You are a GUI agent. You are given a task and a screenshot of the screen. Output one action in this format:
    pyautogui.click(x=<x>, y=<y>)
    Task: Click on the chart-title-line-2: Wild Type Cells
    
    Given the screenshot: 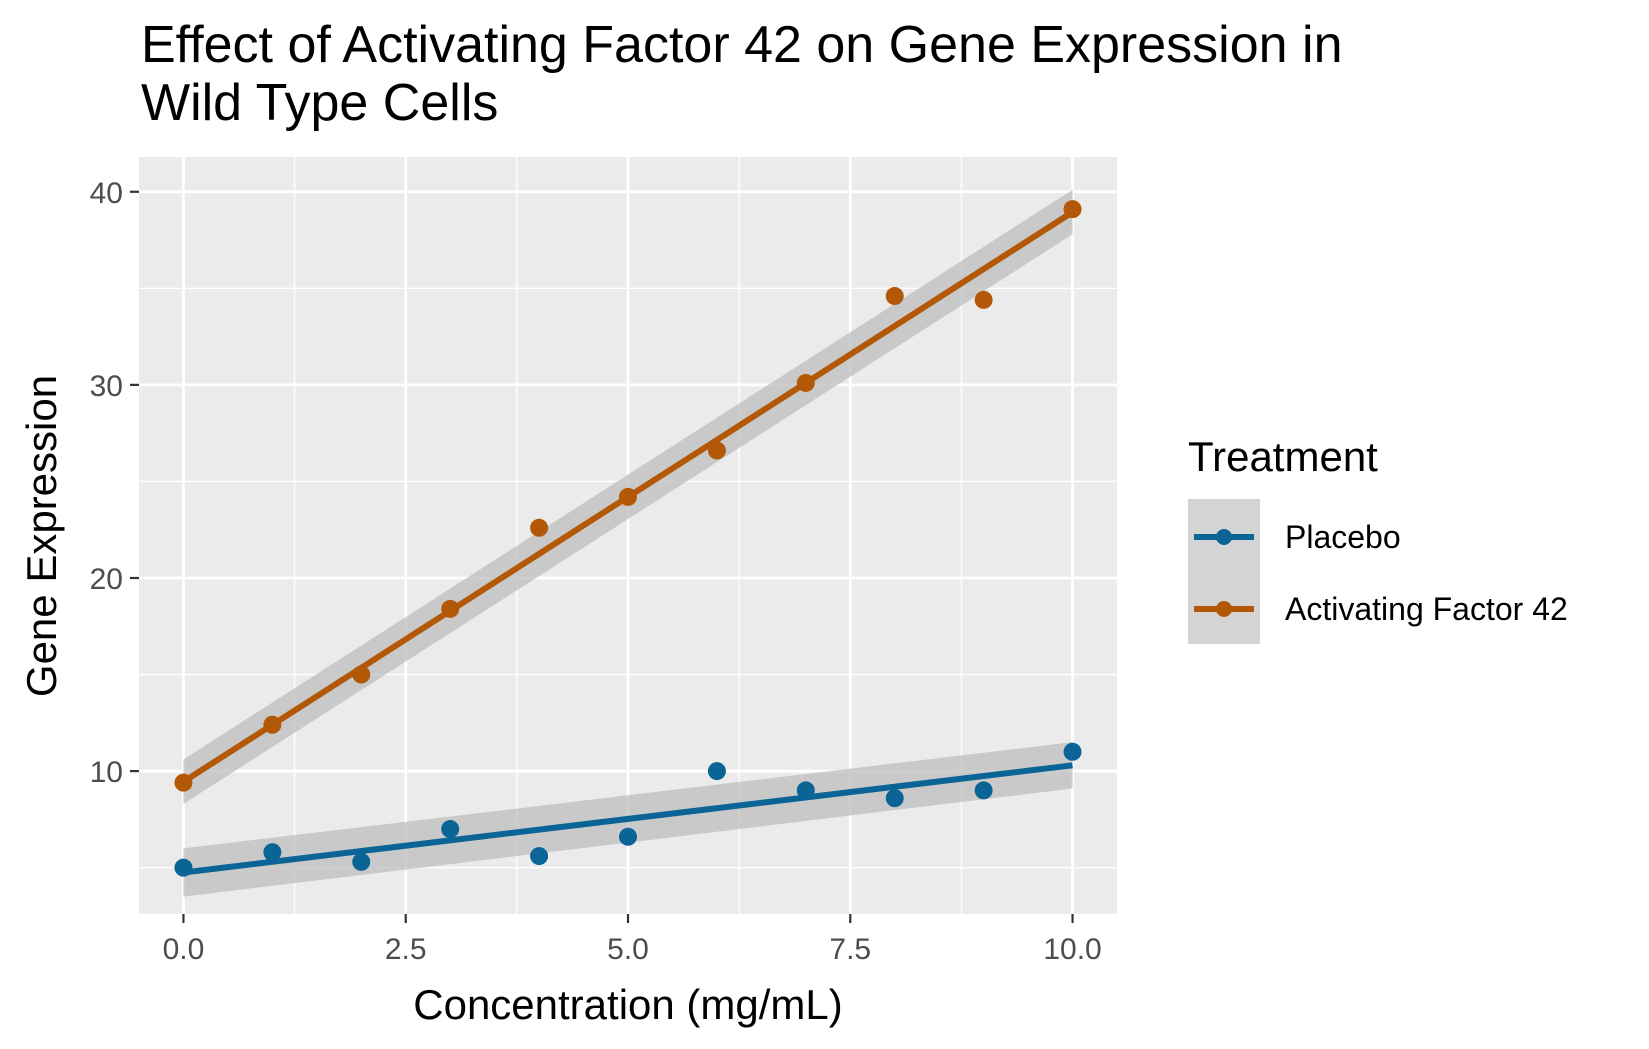 What is the action you would take?
    pyautogui.click(x=319, y=103)
    